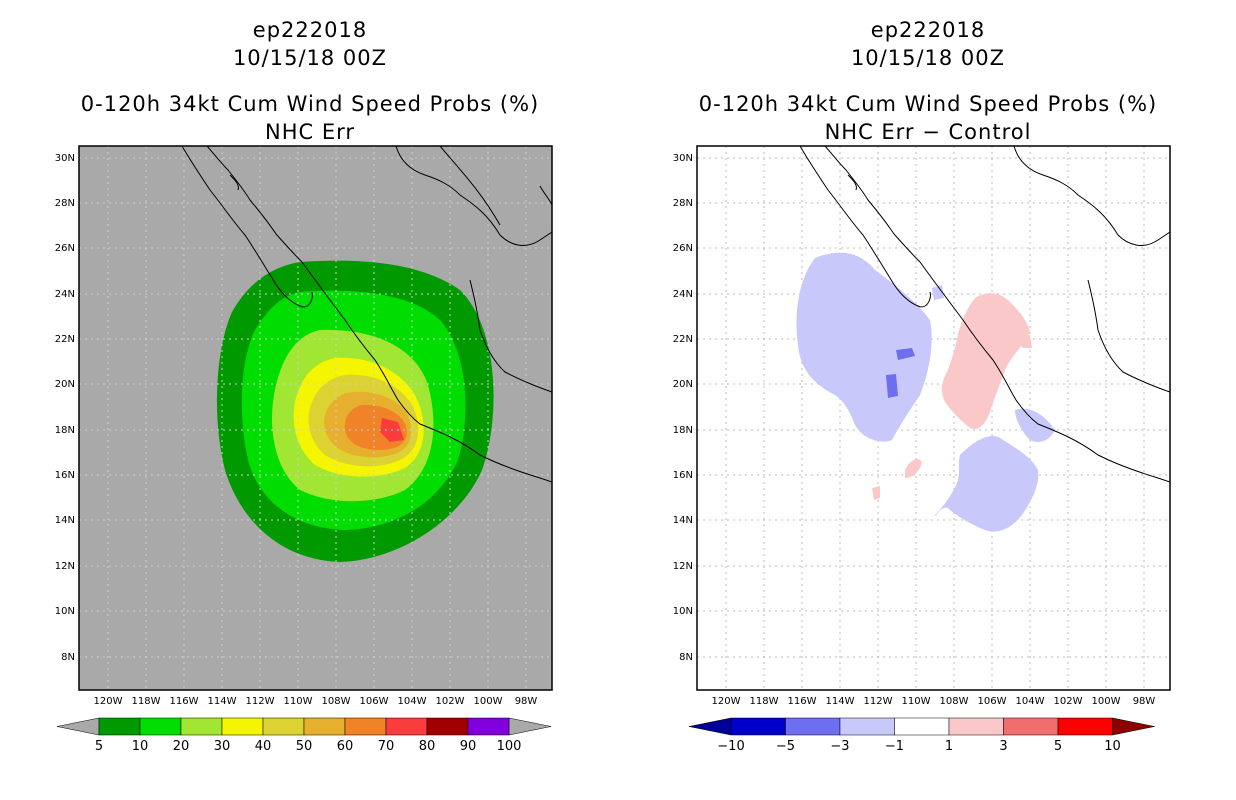  What do you see at coordinates (427, 746) in the screenshot?
I see `colorbar-label: 80` at bounding box center [427, 746].